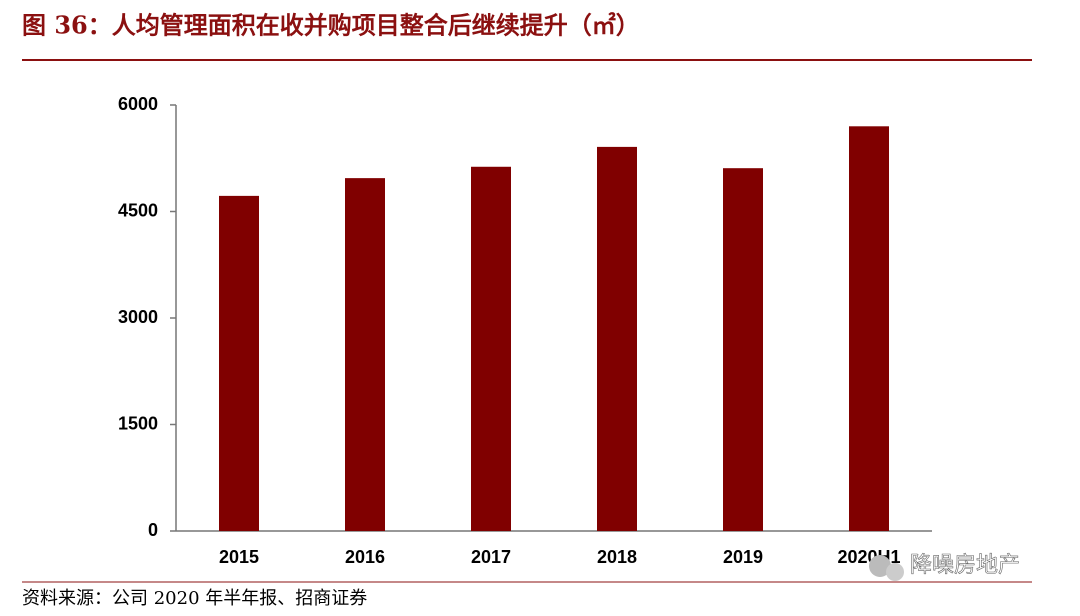  What do you see at coordinates (239, 557) in the screenshot?
I see `x-tick-label: 2015` at bounding box center [239, 557].